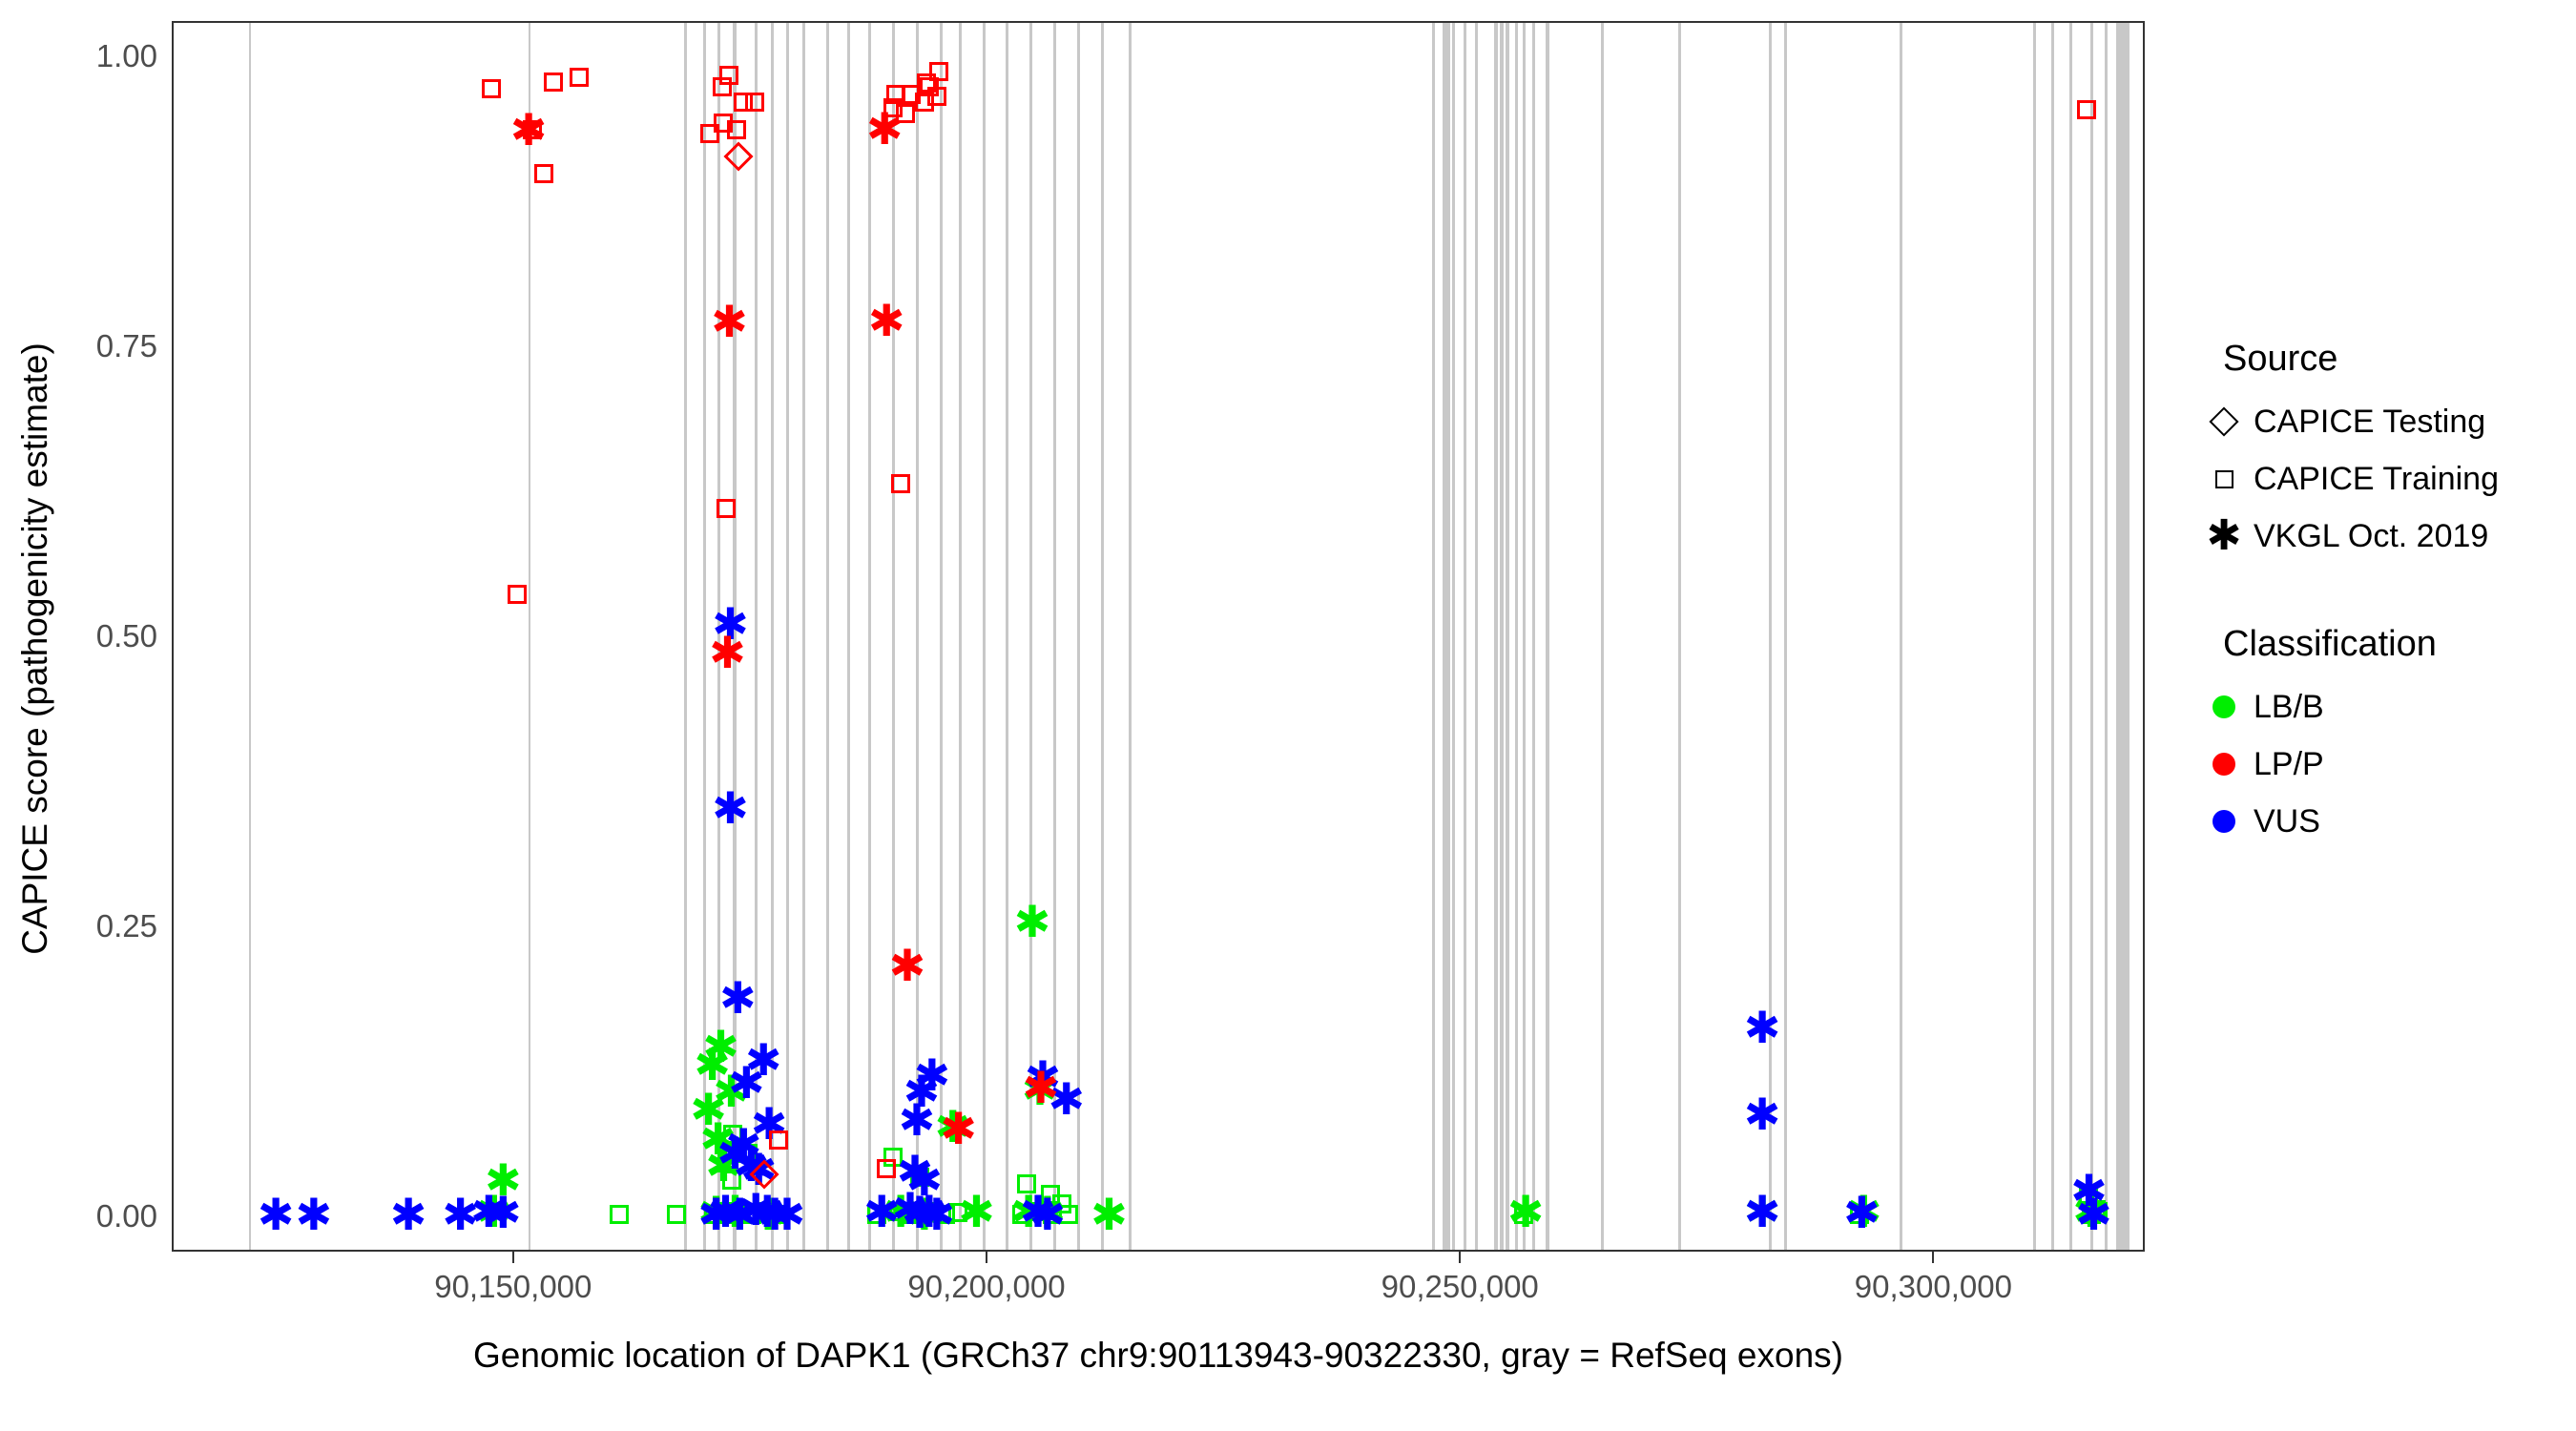  What do you see at coordinates (2224, 535) in the screenshot?
I see `asterisk-icon: ✱` at bounding box center [2224, 535].